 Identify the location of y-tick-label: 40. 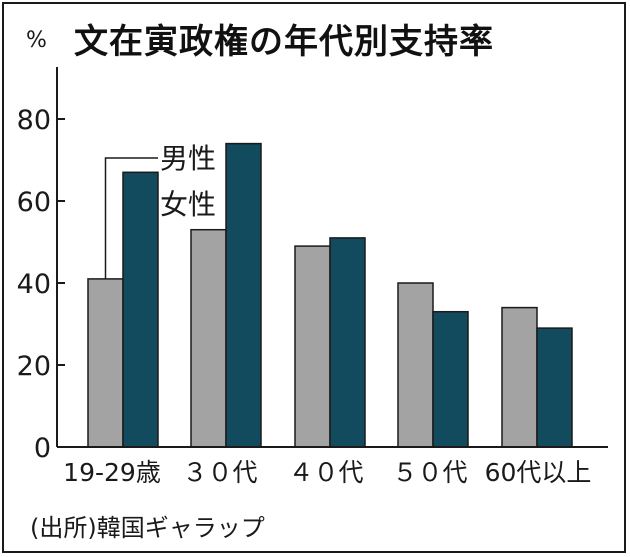
(34, 284).